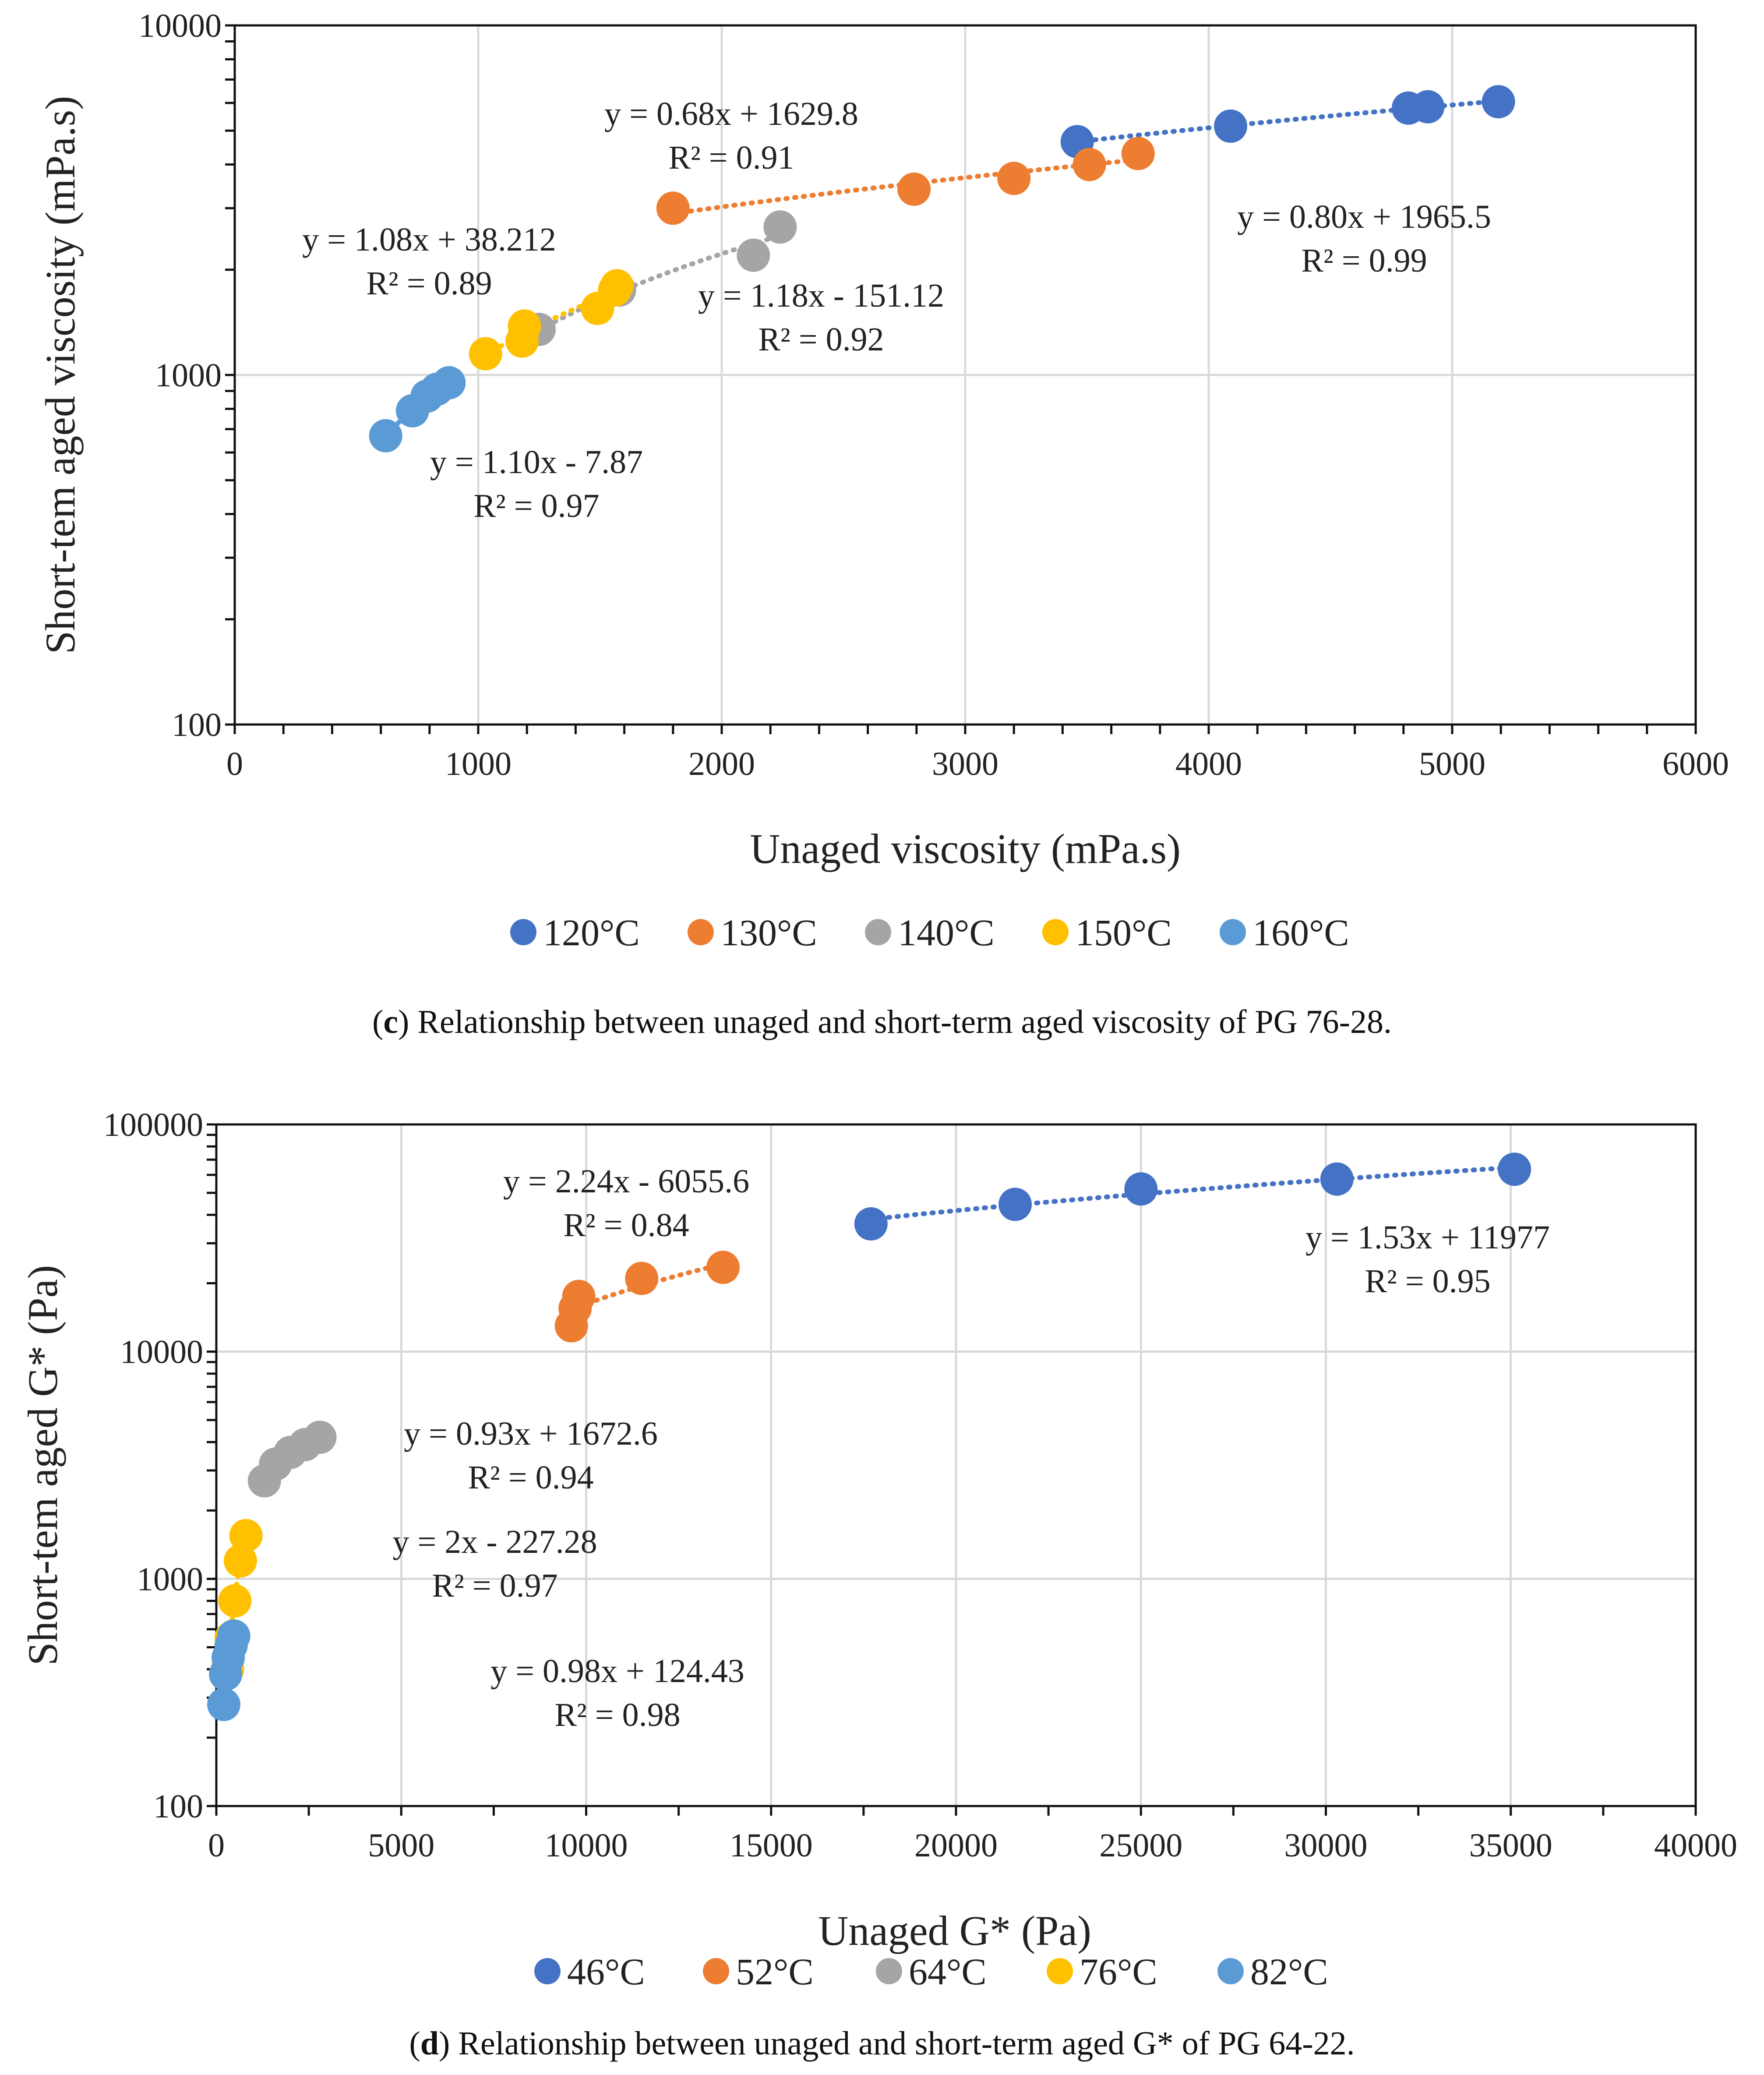 The width and height of the screenshot is (1764, 2075). I want to click on y-tick-labels: 100 1000 10000, so click(180, 375).